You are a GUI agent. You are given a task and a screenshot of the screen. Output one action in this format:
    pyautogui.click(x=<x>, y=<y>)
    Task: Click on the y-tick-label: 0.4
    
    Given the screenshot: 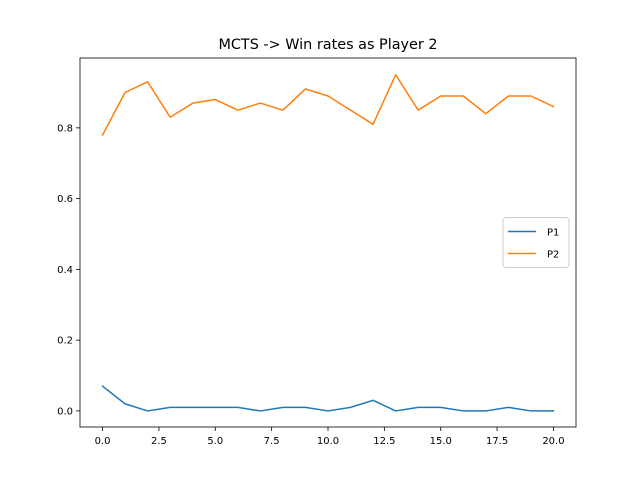 What is the action you would take?
    pyautogui.click(x=65, y=270)
    